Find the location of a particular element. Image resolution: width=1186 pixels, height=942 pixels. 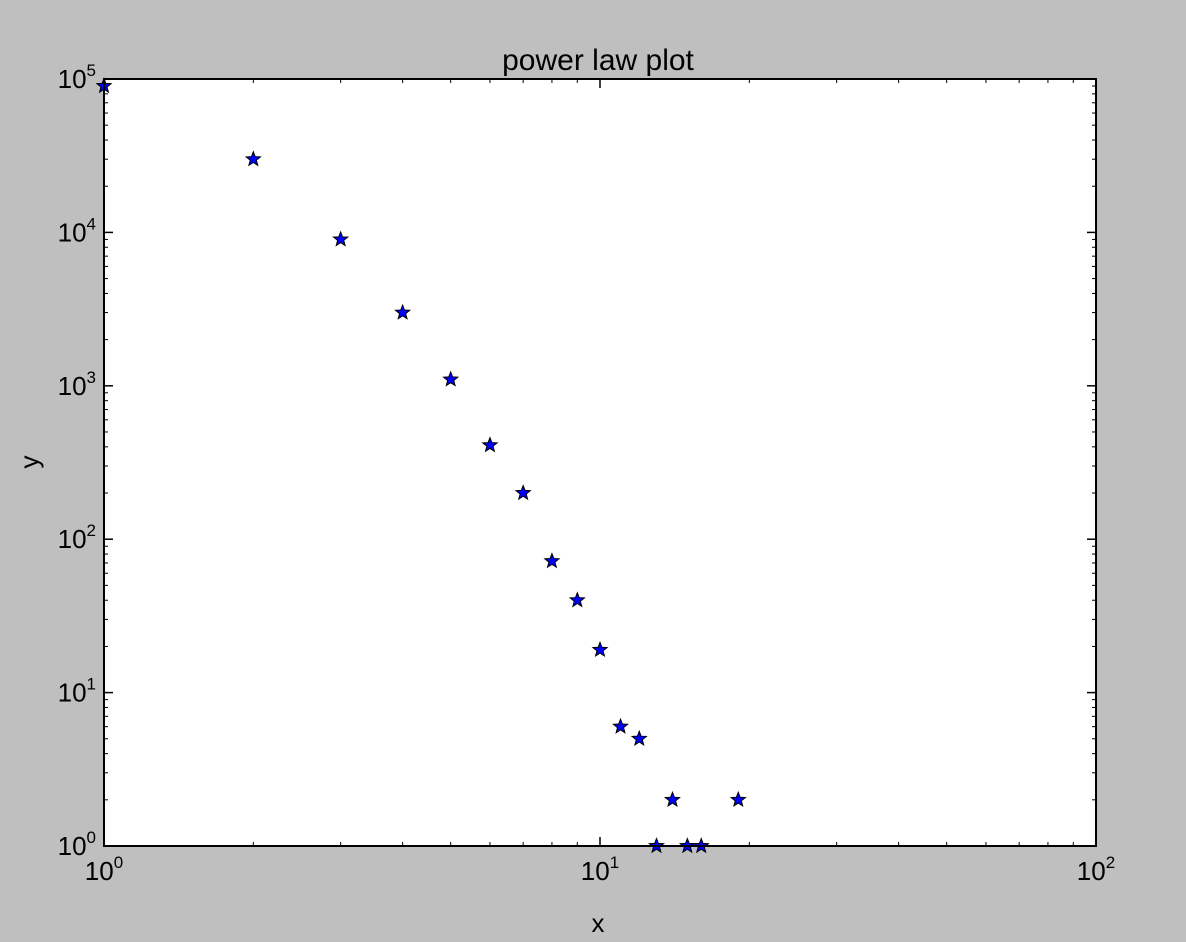

x-tick-label: 10⁰ is located at coordinates (104, 869).